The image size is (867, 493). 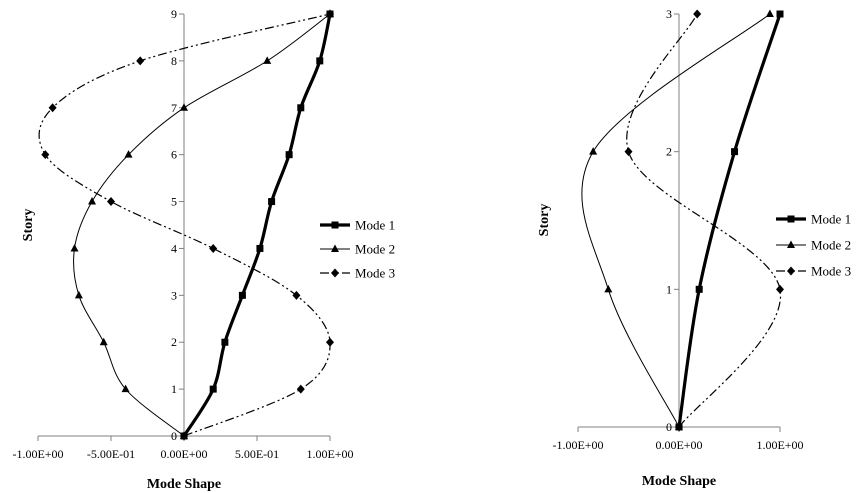 I want to click on y-tick-label: 9, so click(x=174, y=14).